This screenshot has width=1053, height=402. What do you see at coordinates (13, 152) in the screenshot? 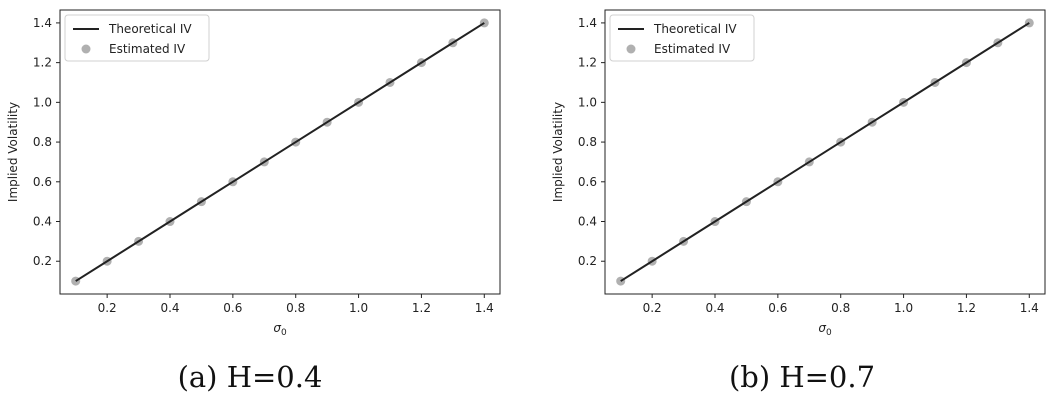
I see `chart-a-y-axis-label: Implied Volatility` at bounding box center [13, 152].